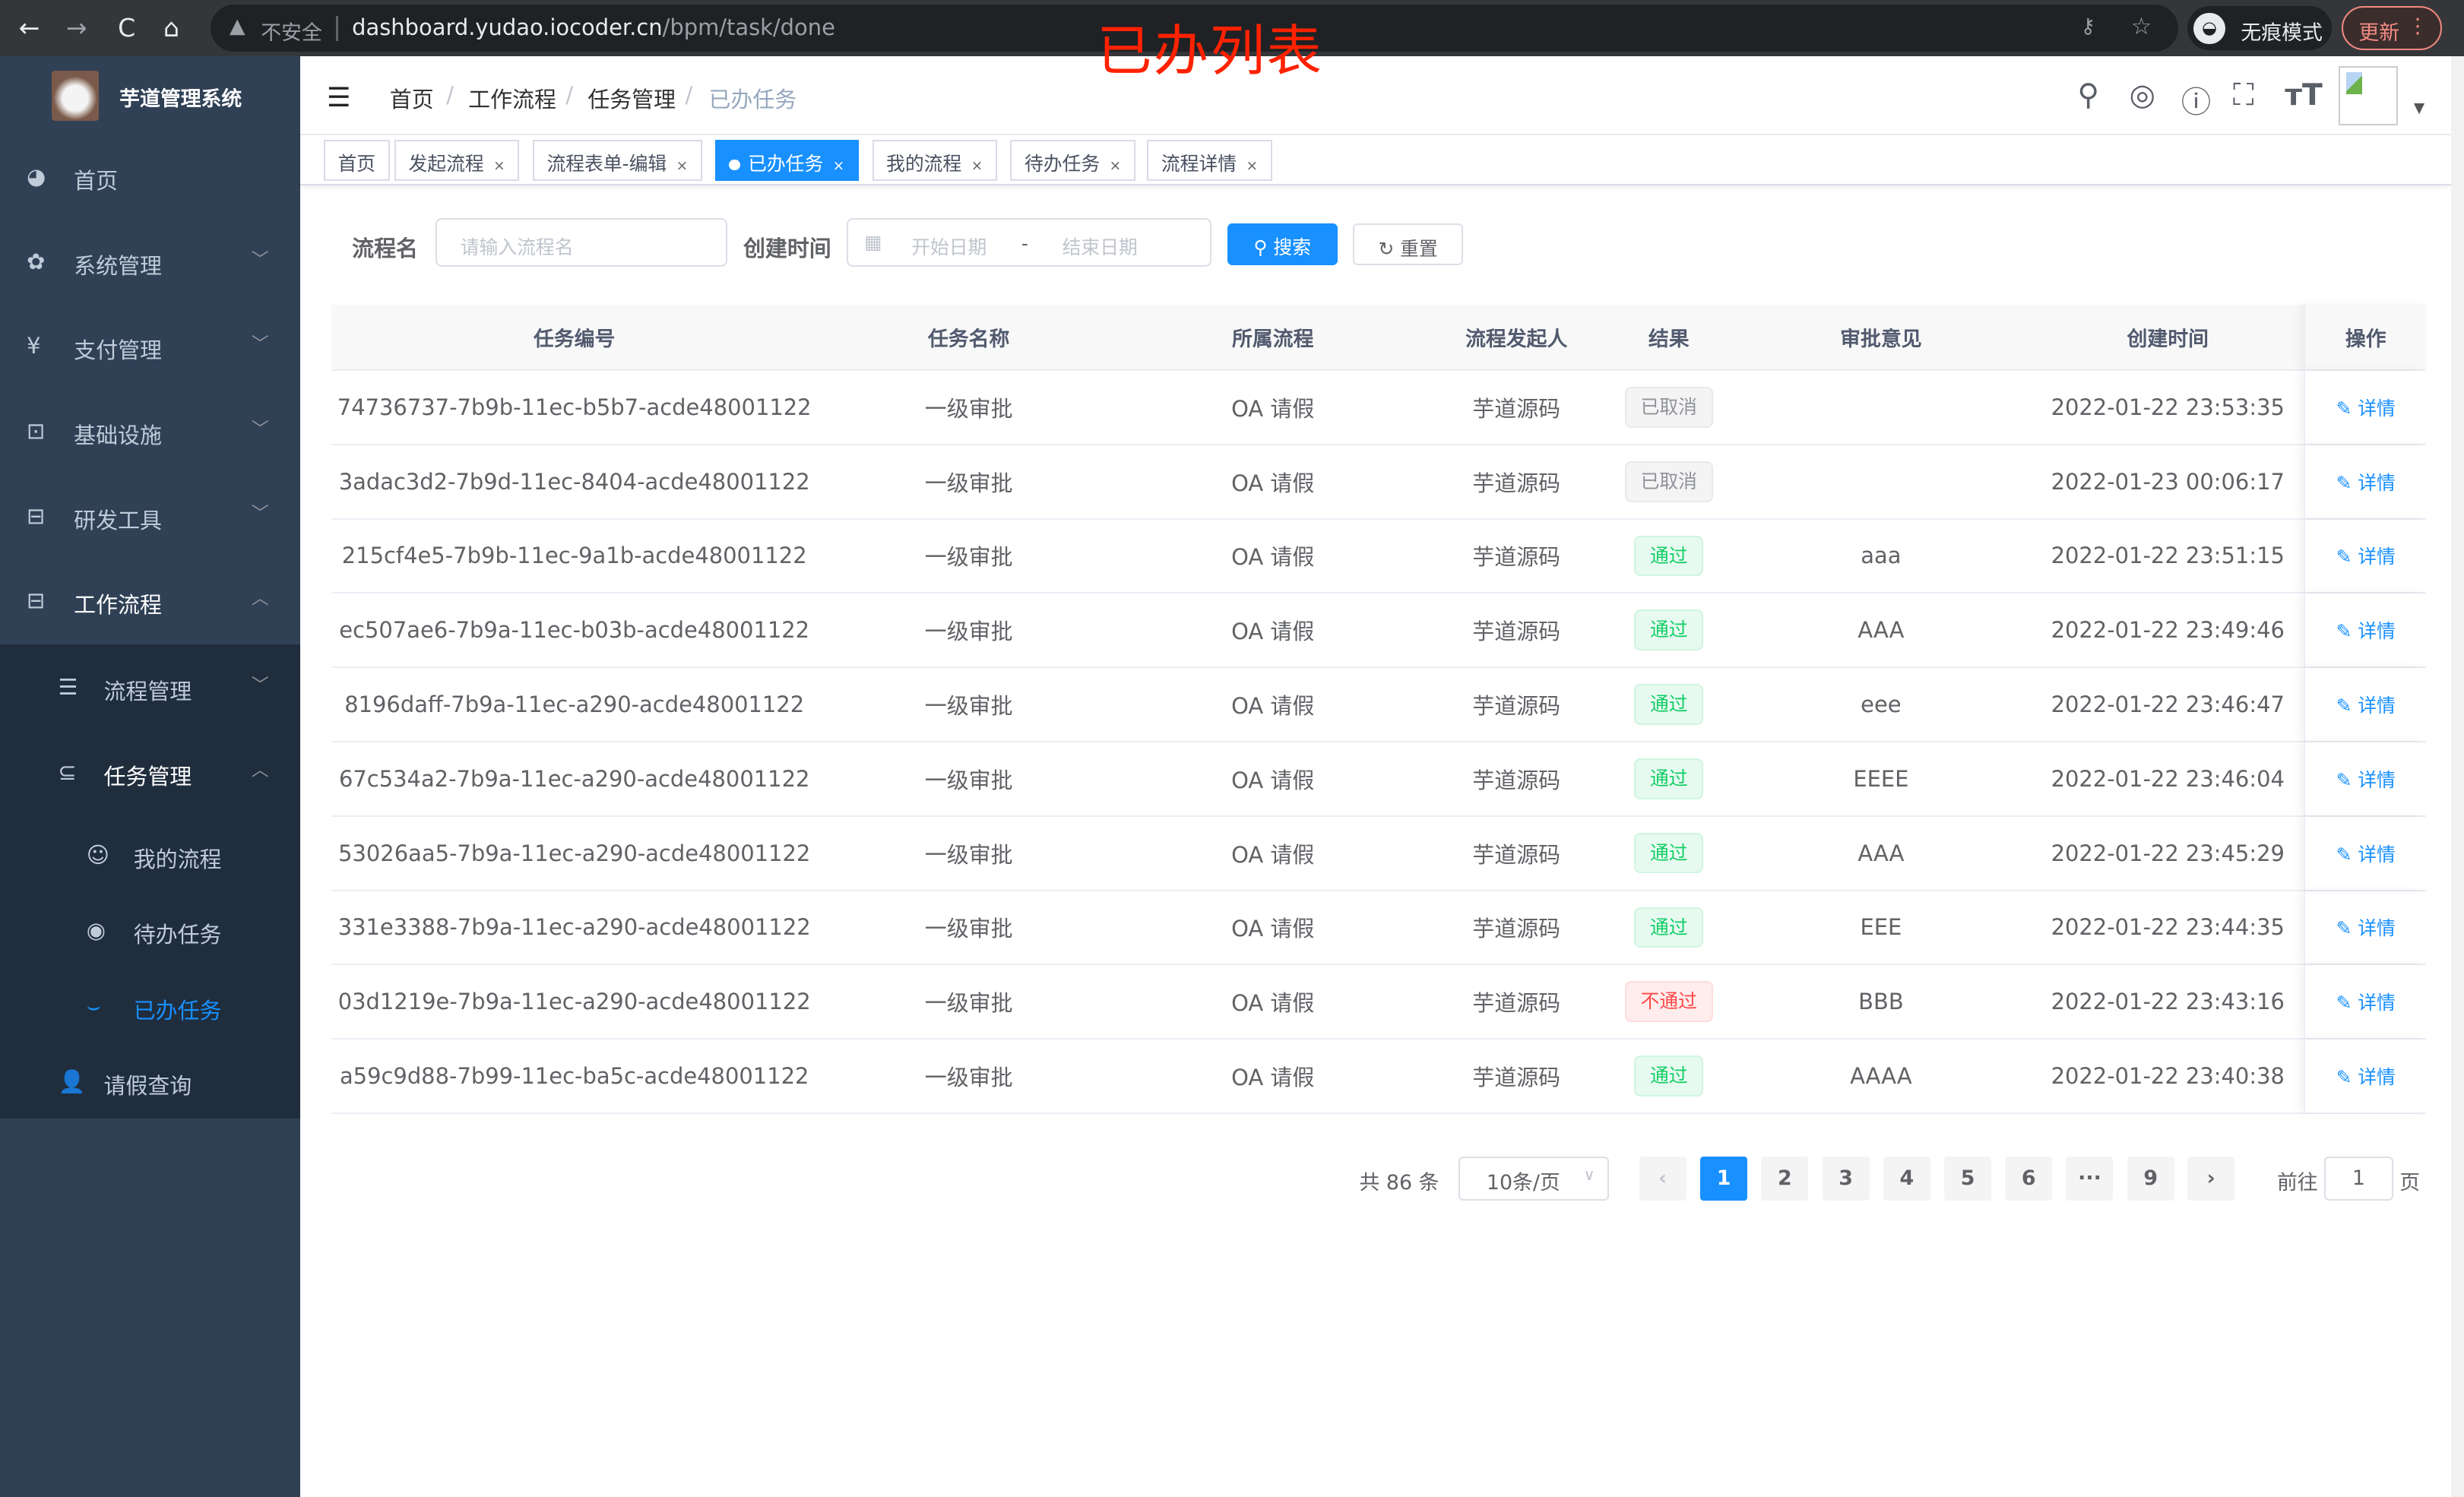 Image resolution: width=2464 pixels, height=1497 pixels. Describe the element at coordinates (1199, 164) in the screenshot. I see `tag-label: 流程详情` at that location.